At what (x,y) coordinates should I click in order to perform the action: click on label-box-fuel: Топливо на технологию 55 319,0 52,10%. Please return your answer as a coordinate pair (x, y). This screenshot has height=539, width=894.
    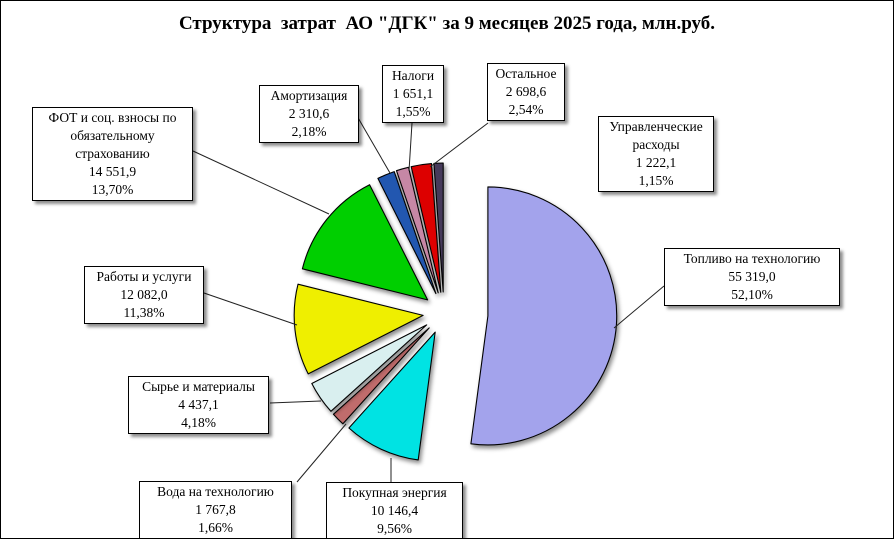
    Looking at the image, I should click on (752, 277).